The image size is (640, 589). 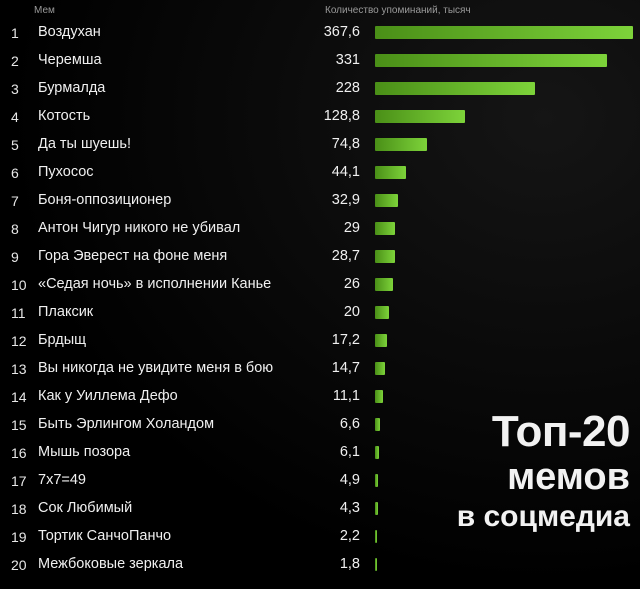 I want to click on column-header-meme: Мем, so click(x=44, y=10).